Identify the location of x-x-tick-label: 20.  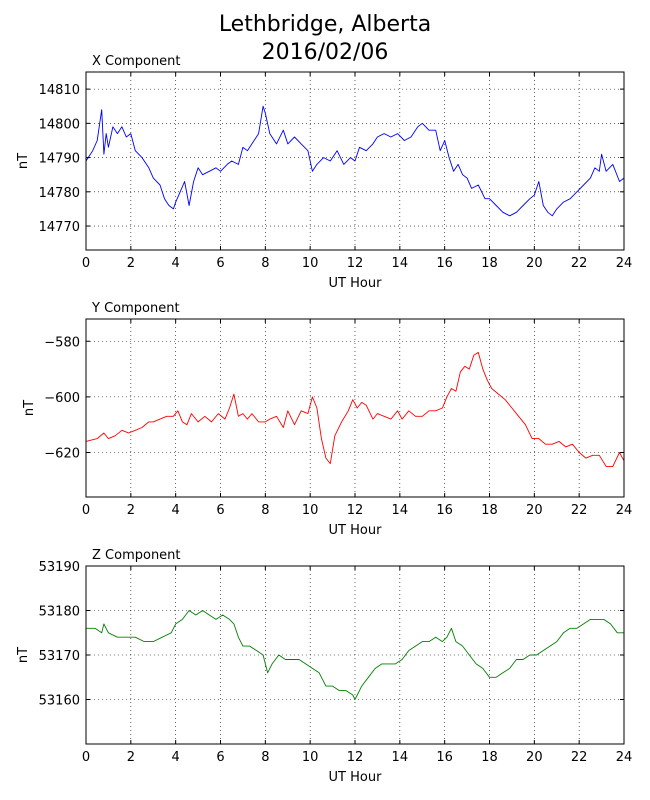
(534, 263).